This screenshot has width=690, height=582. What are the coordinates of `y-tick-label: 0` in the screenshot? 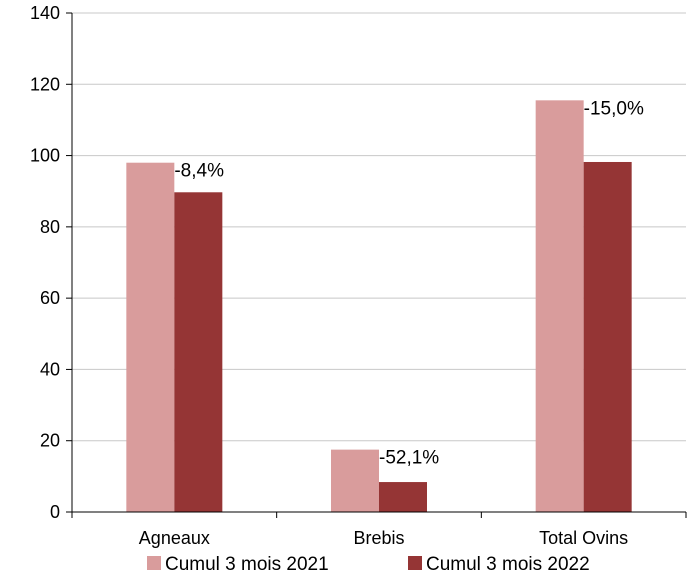 It's located at (55, 512).